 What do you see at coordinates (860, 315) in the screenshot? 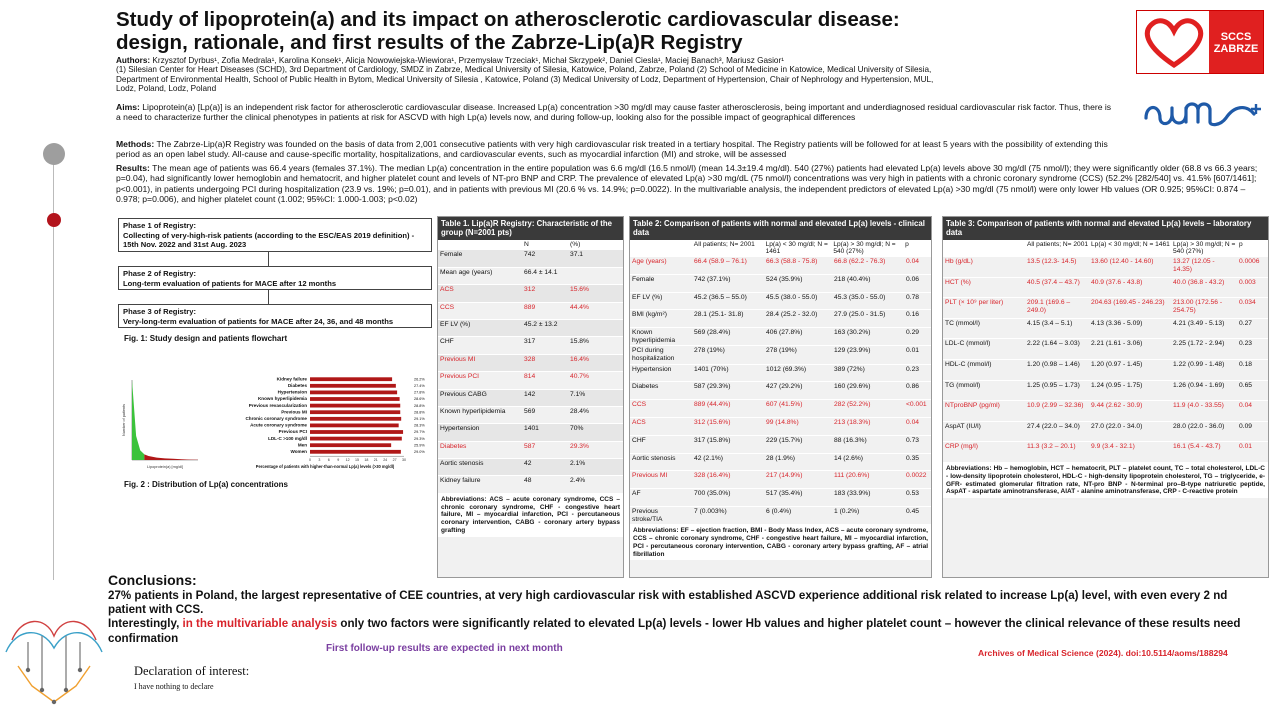
I see `table-cell: 27.9 (25.0 - 31.5)` at bounding box center [860, 315].